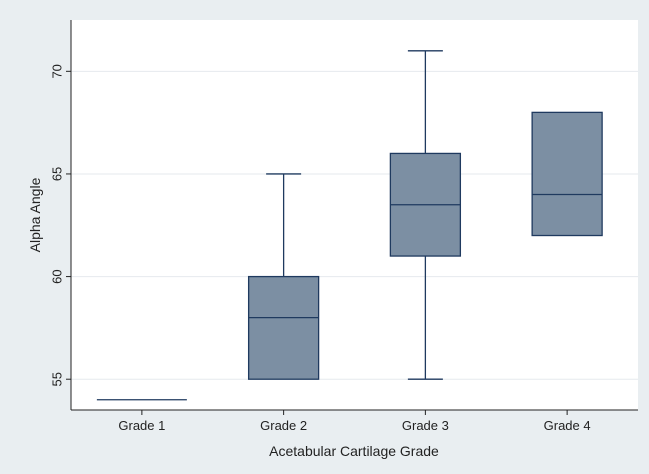 The height and width of the screenshot is (474, 649). I want to click on y-tick-label: 65, so click(56, 174).